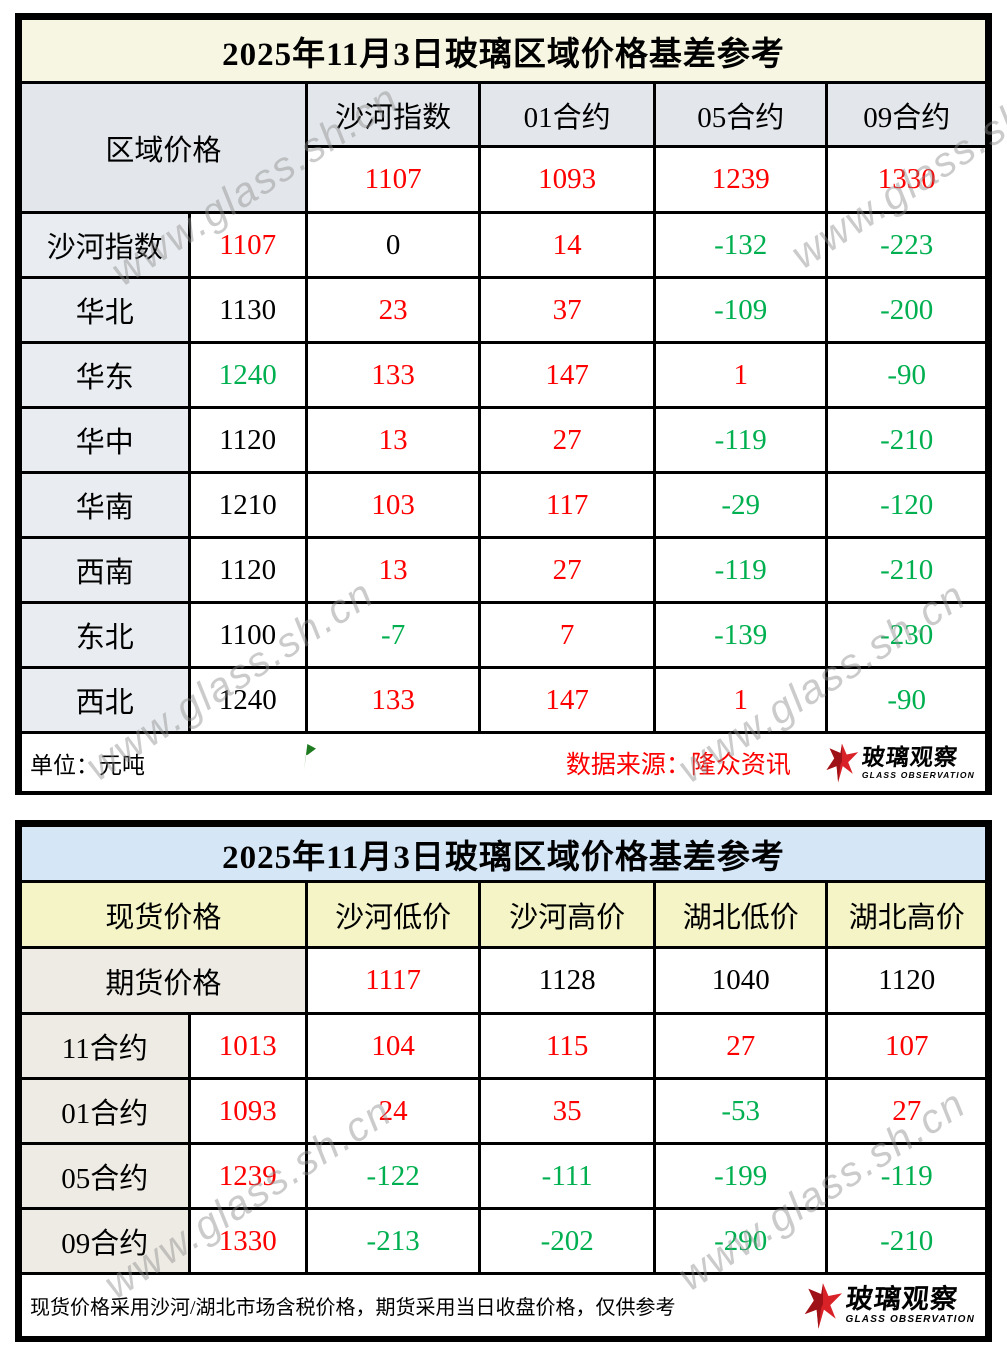  Describe the element at coordinates (567, 1241) in the screenshot. I see `basis-cell: -202` at that location.